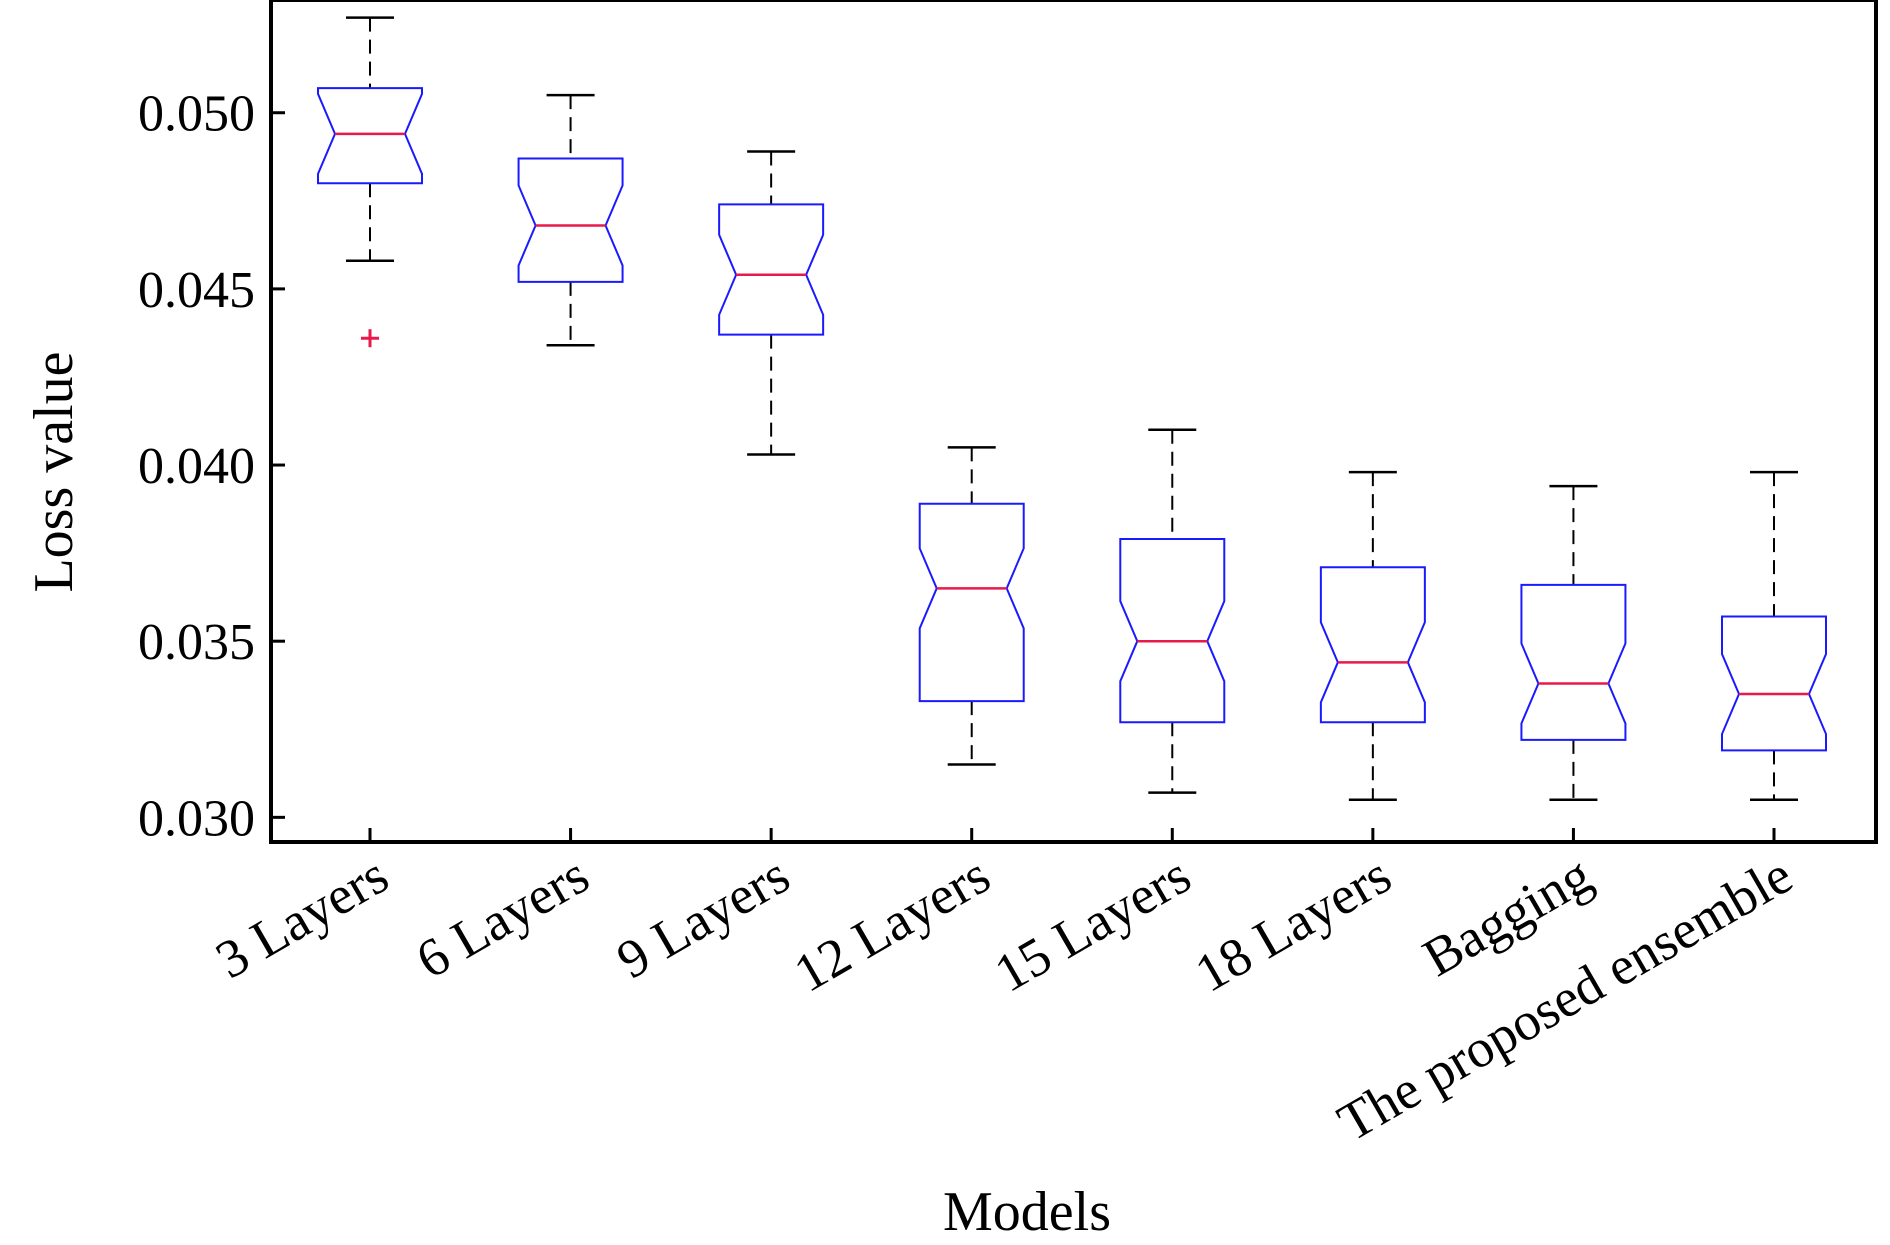 This screenshot has height=1245, width=1890. I want to click on x-tick-label: 12 Layers, so click(892, 923).